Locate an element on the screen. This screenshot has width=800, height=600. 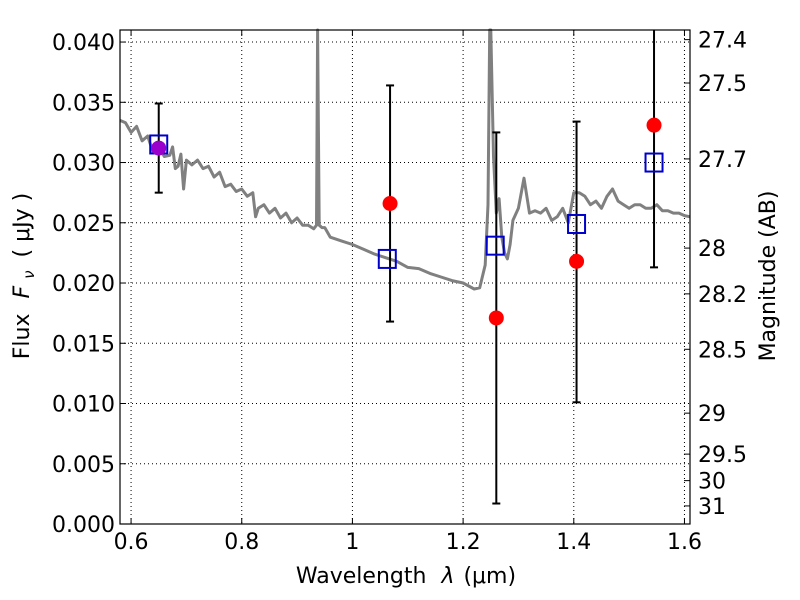
y2-tick-label: 27.5 is located at coordinates (722, 84).